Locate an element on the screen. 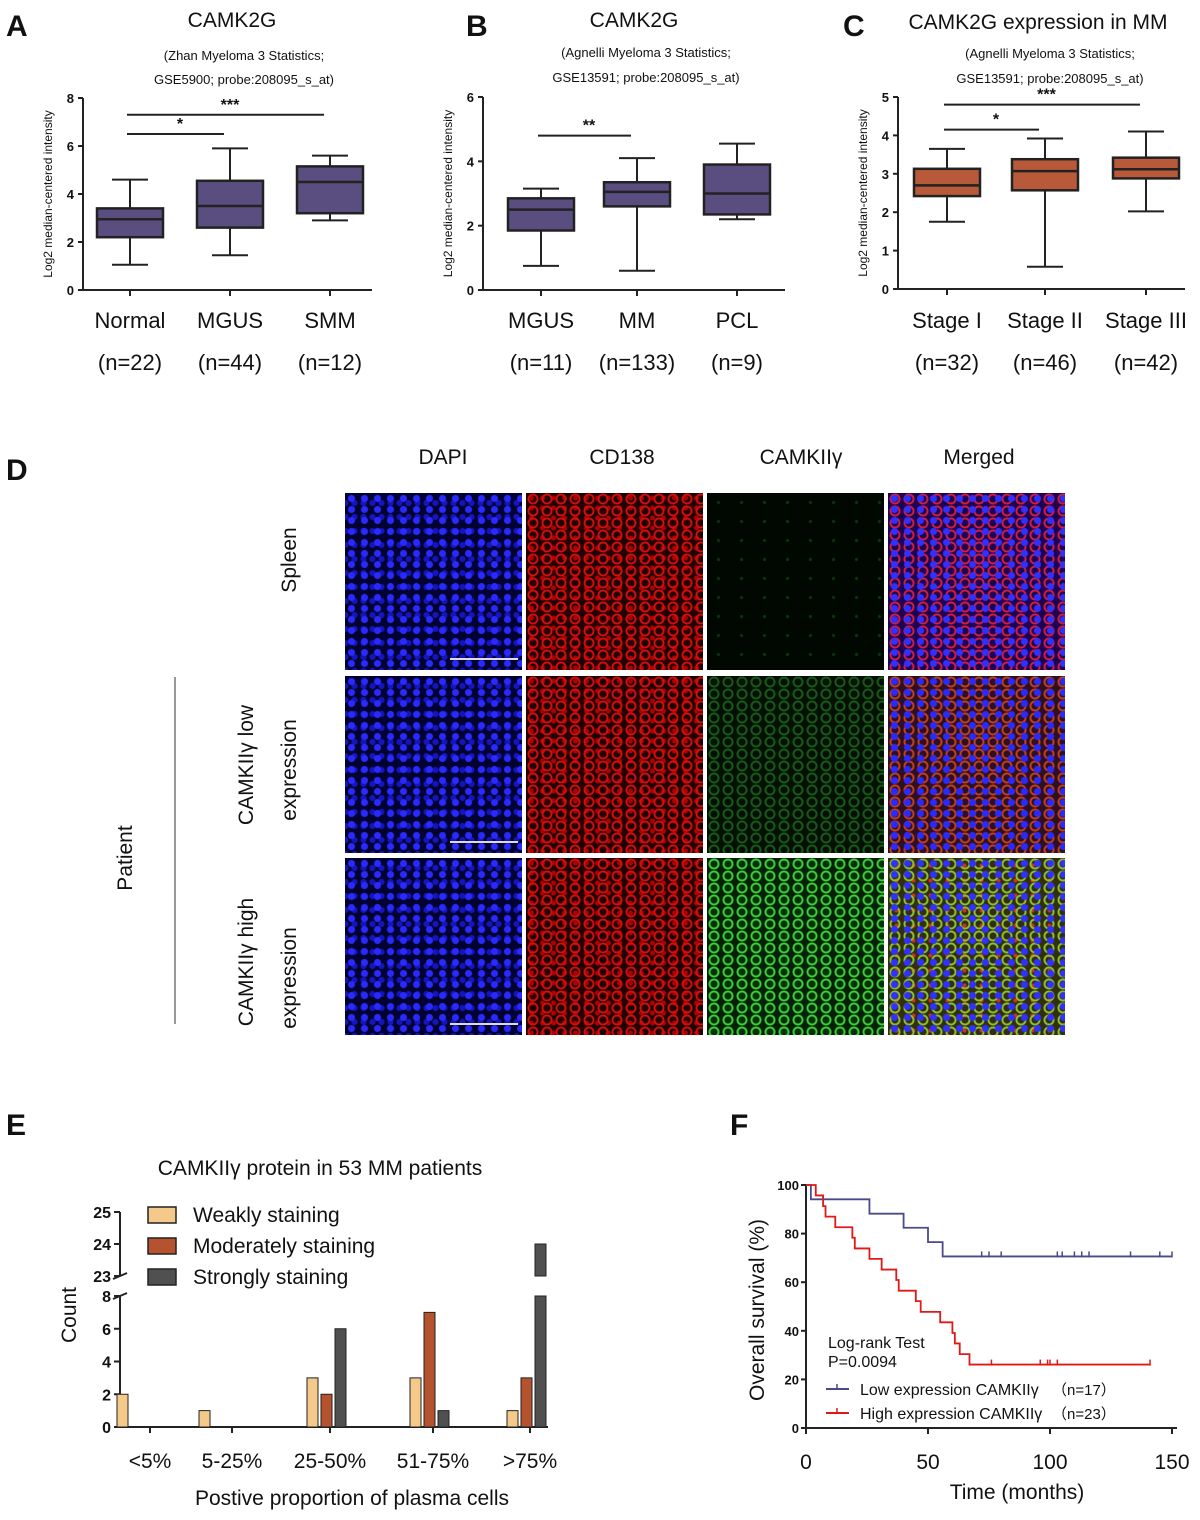  n-label: (n=12) is located at coordinates (330, 362).